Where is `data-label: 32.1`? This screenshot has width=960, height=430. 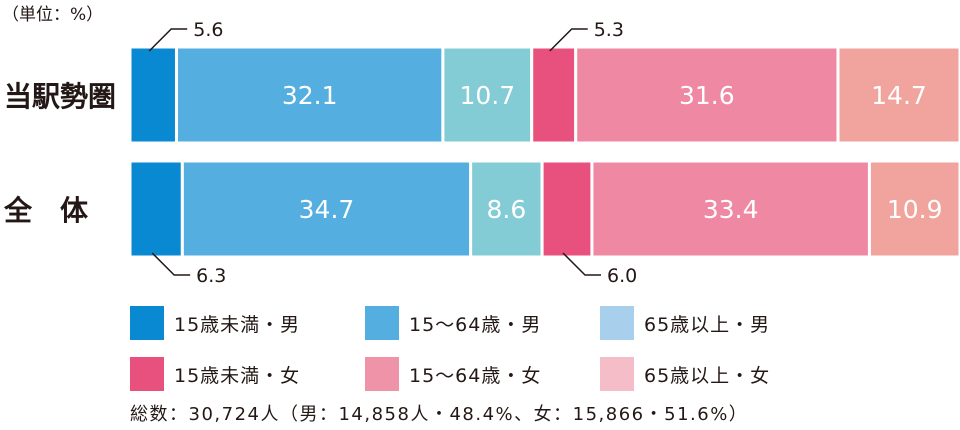
data-label: 32.1 is located at coordinates (310, 95).